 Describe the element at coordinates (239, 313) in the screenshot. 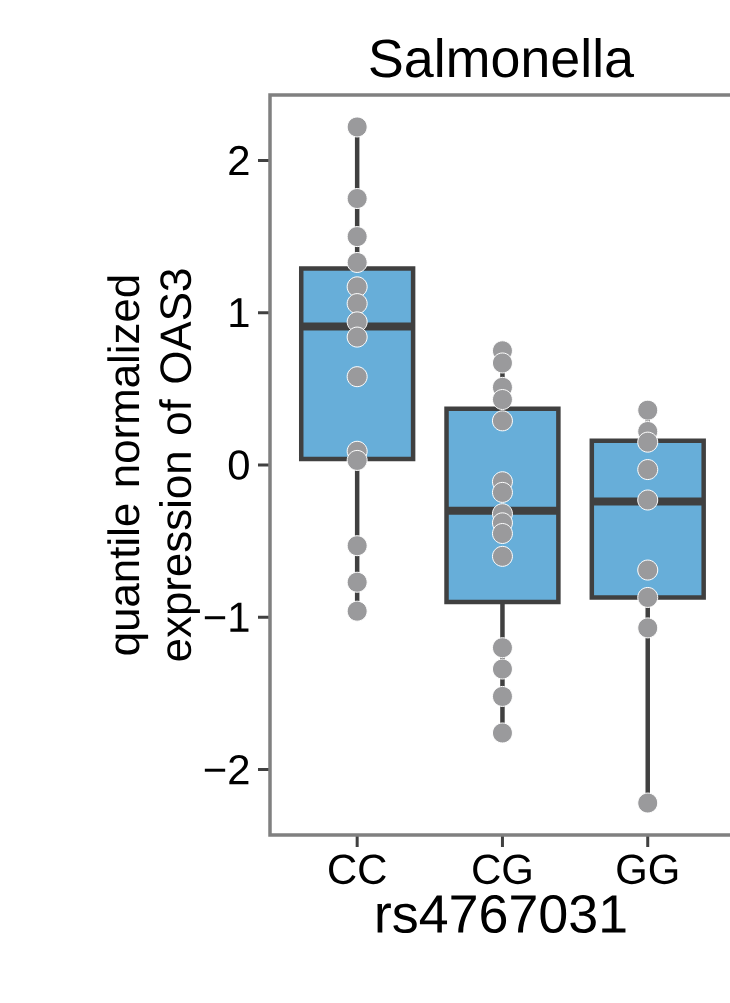

I see `y-tick-label: 1` at that location.